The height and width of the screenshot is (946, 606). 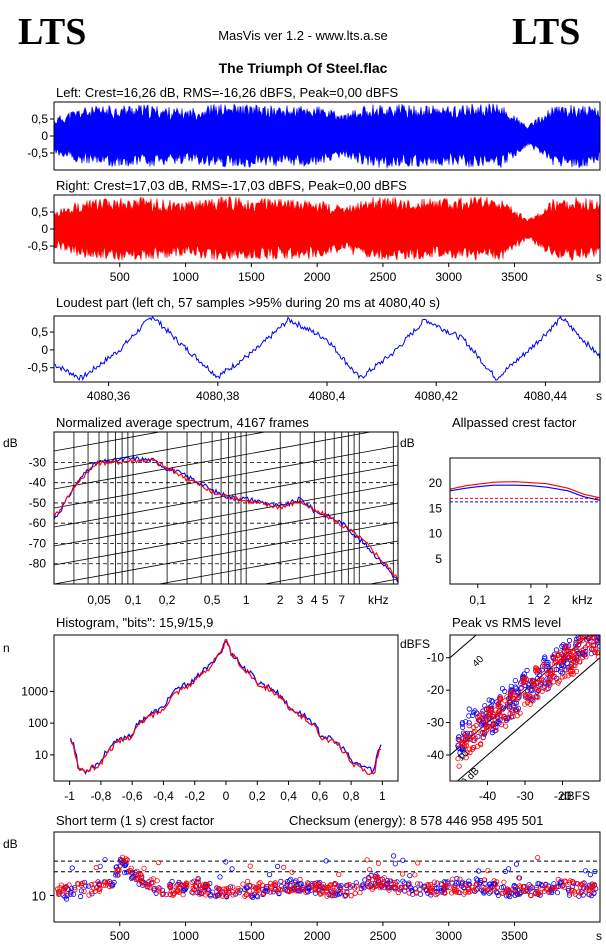 What do you see at coordinates (546, 396) in the screenshot?
I see `x-tick-label: 4080,44` at bounding box center [546, 396].